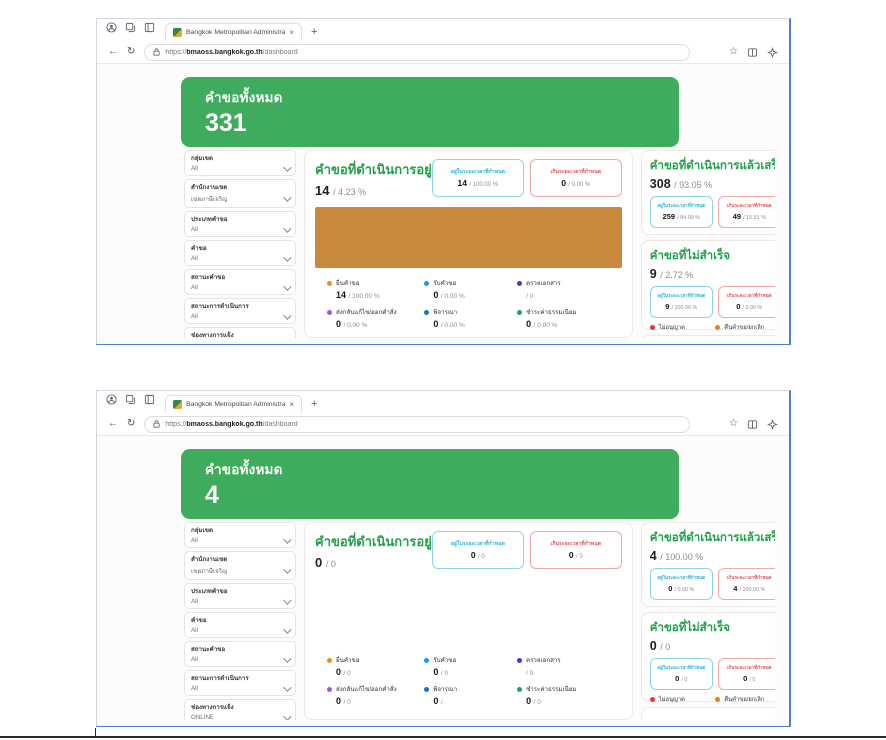 The height and width of the screenshot is (740, 886). I want to click on failed-value: 0 / 0, so click(660, 646).